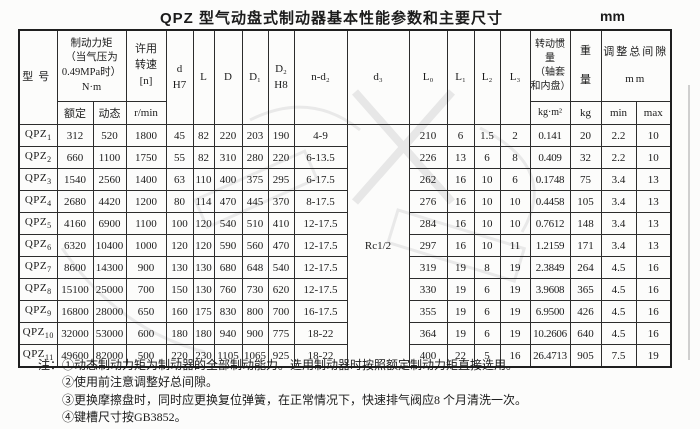 Image resolution: width=700 pixels, height=429 pixels. Describe the element at coordinates (179, 289) in the screenshot. I see `value-cell: 150` at that location.